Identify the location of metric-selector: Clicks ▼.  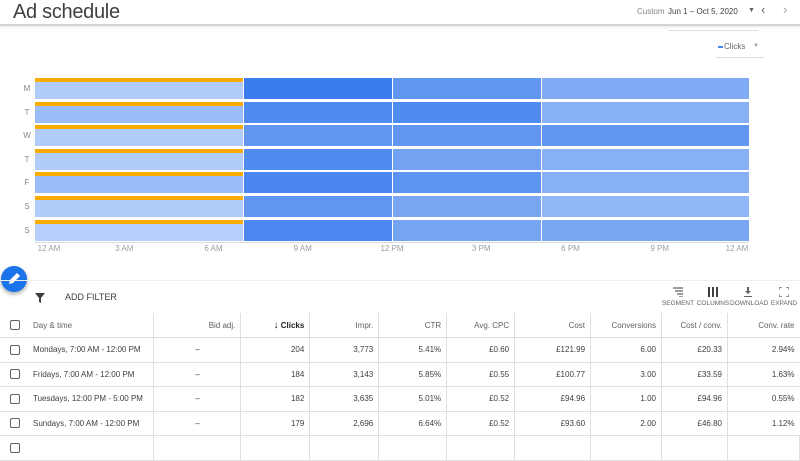
(740, 49).